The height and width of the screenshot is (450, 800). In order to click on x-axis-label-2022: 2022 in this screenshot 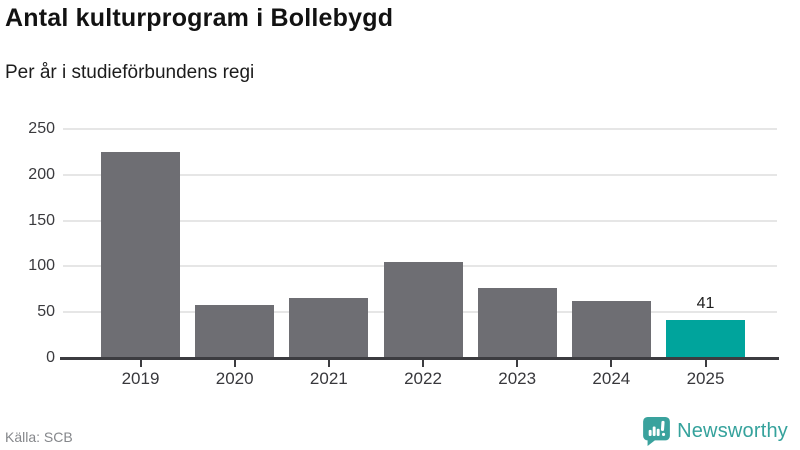, I will do `click(423, 378)`.